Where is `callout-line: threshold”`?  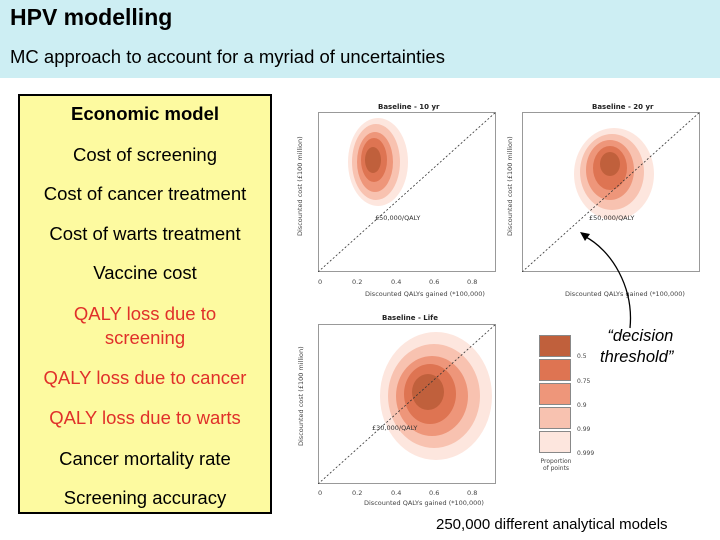 callout-line: threshold” is located at coordinates (637, 357).